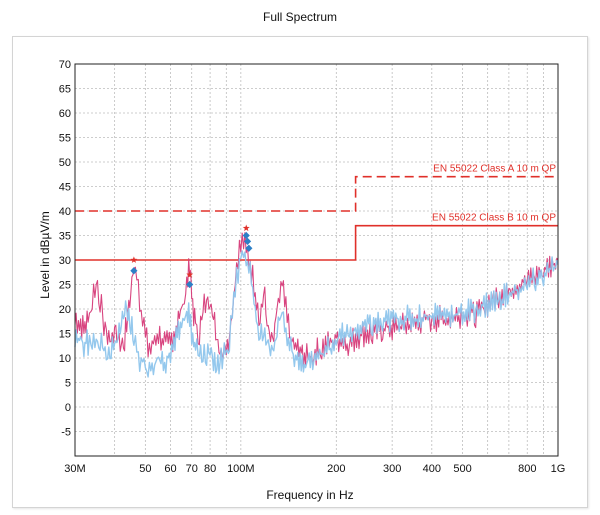 This screenshot has height=515, width=600. I want to click on y-tick-label: -5, so click(66, 433).